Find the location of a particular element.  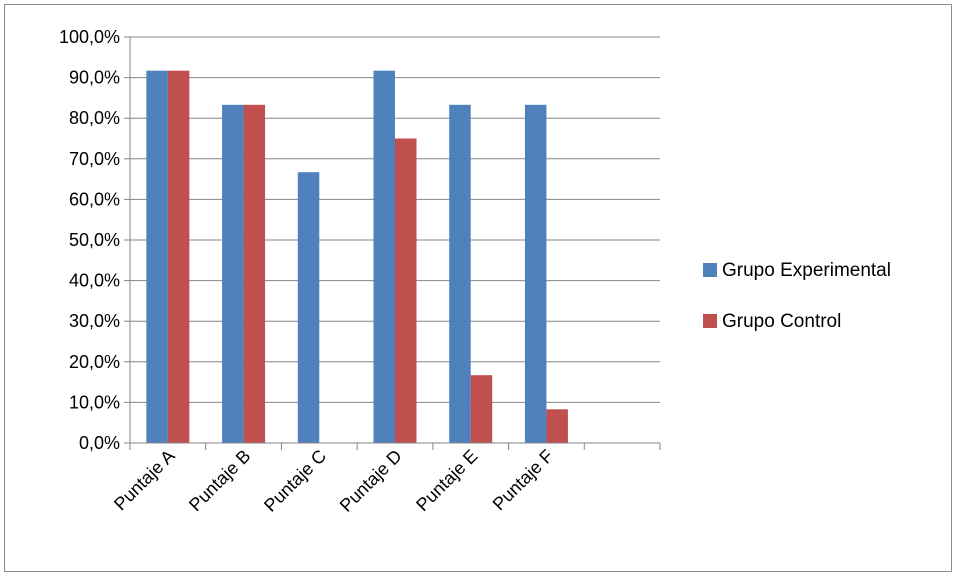

y-tick-label: 90,0% is located at coordinates (94, 78).